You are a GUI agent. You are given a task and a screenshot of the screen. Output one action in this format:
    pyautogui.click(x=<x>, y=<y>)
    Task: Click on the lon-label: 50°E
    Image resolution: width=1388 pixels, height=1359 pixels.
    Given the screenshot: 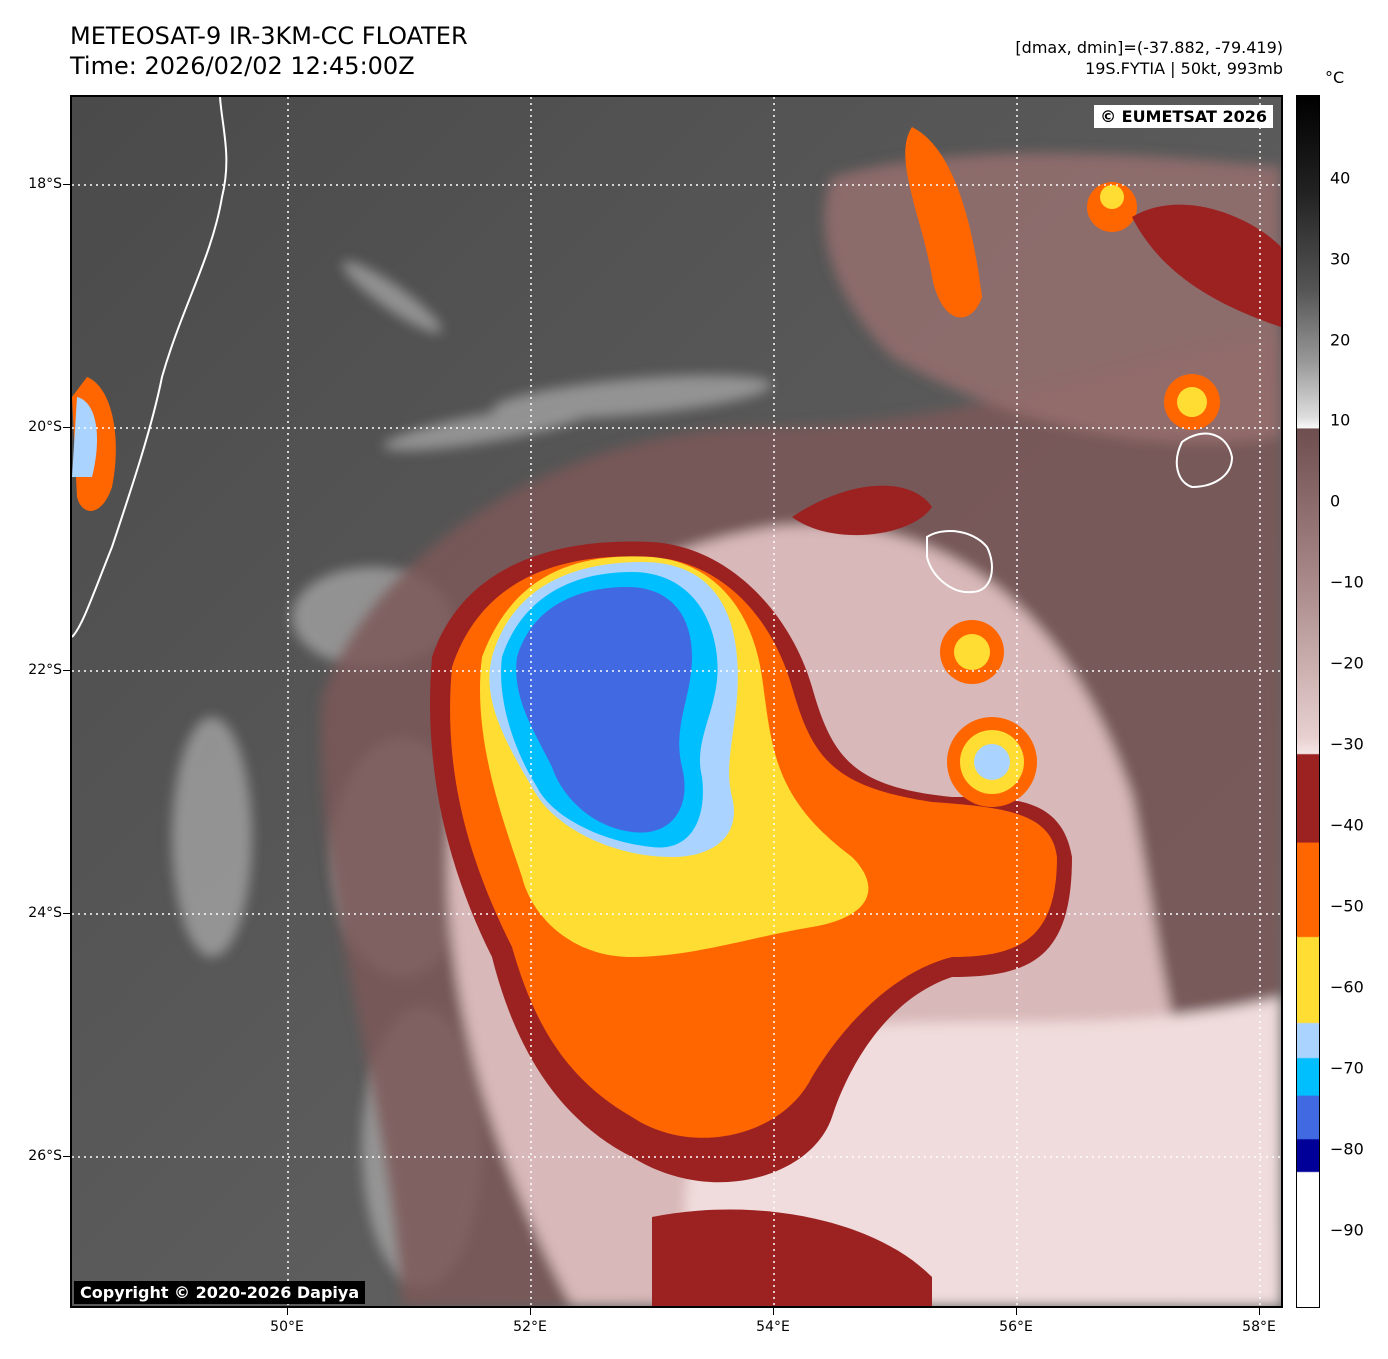 What is the action you would take?
    pyautogui.click(x=287, y=1327)
    